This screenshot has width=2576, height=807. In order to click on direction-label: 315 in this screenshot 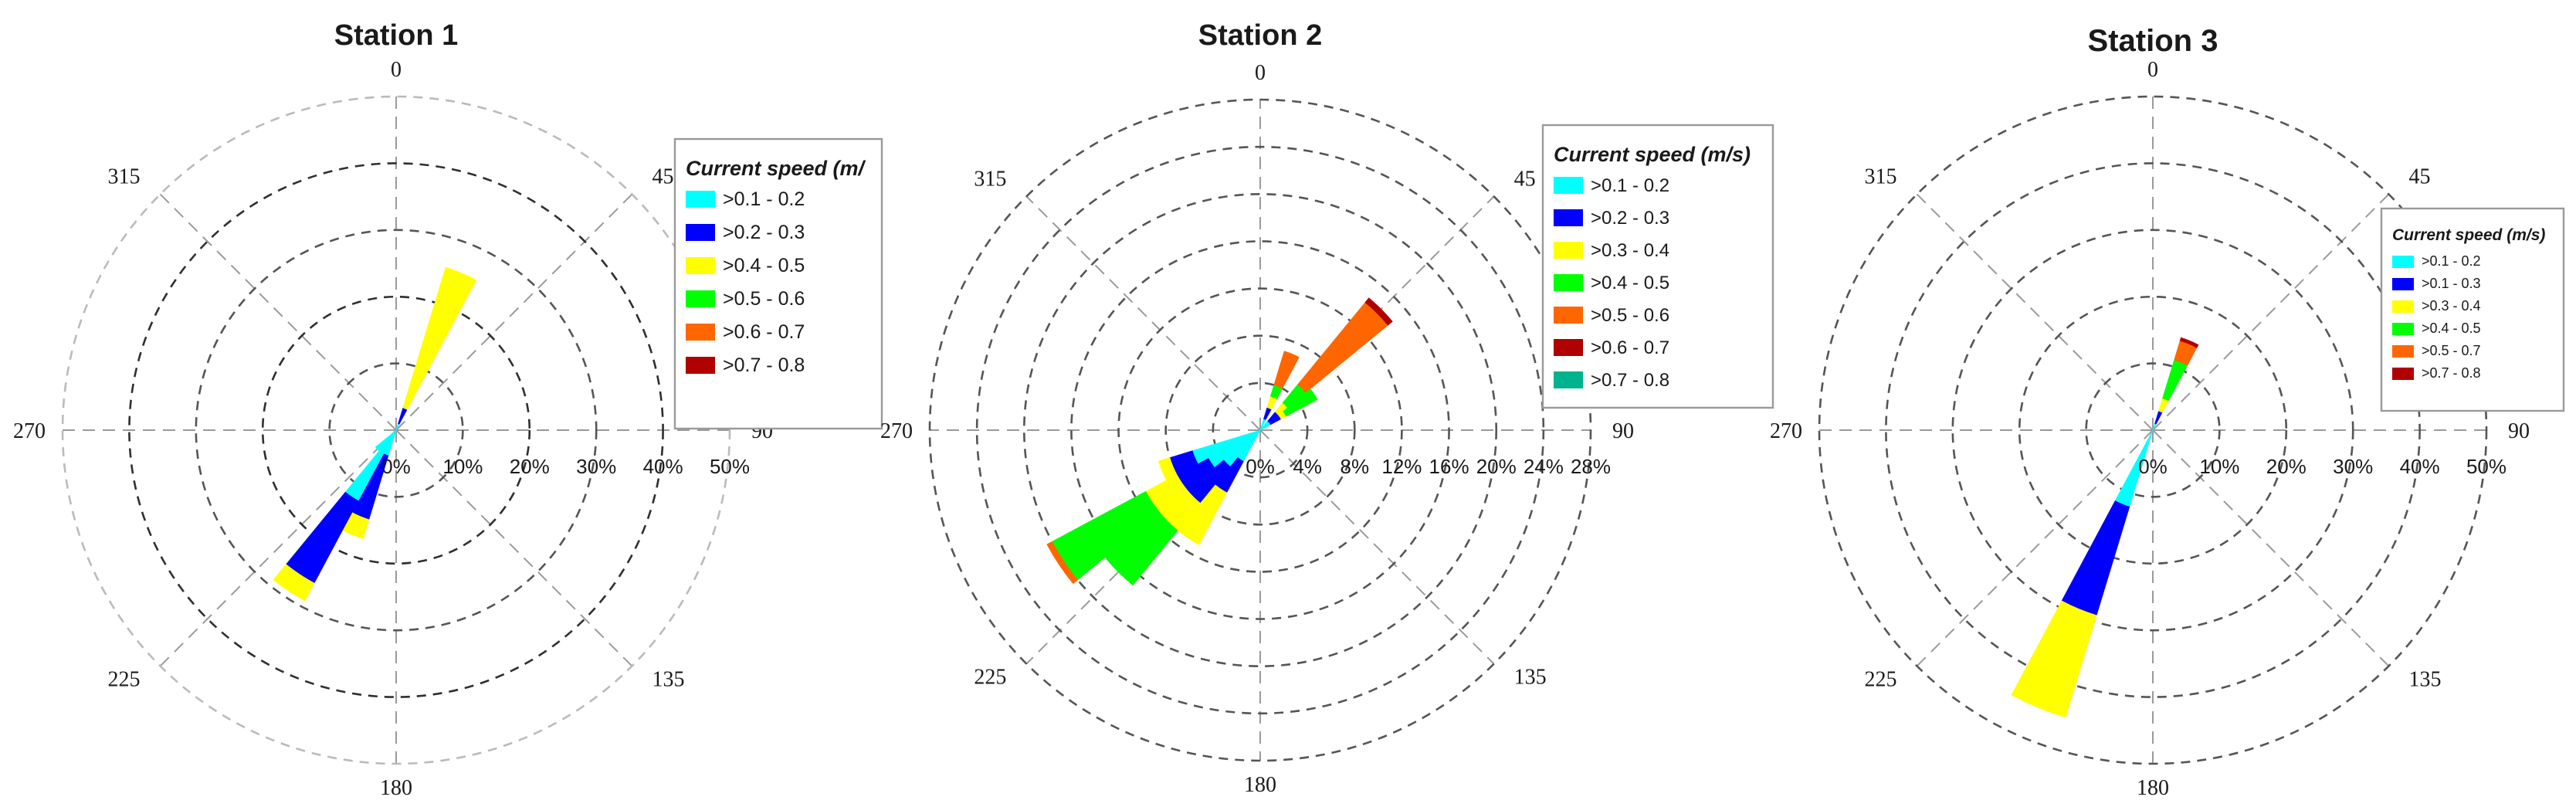, I will do `click(124, 177)`.